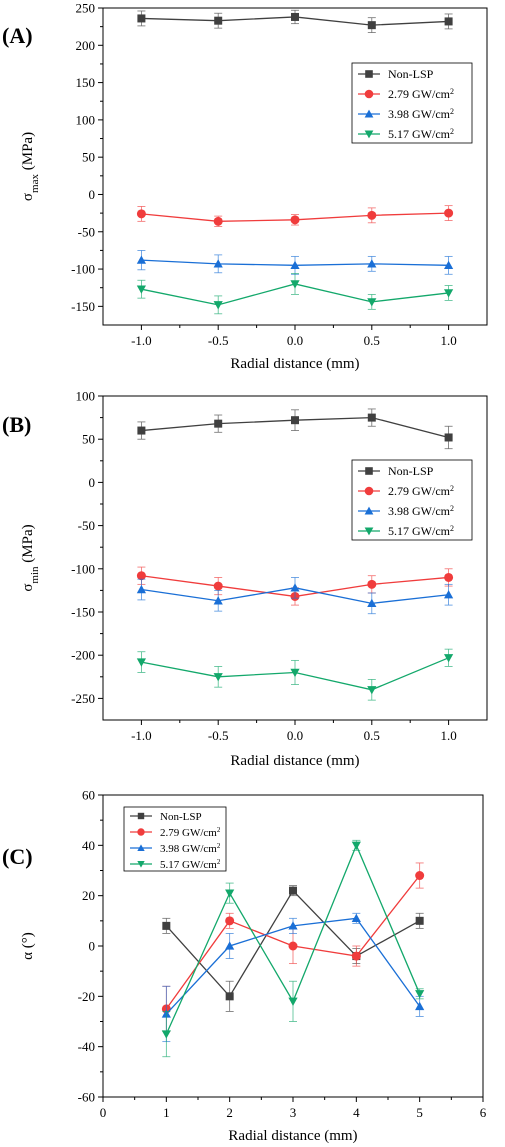 The width and height of the screenshot is (505, 1147). I want to click on y-axis-label-main: α (°), so click(28, 946).